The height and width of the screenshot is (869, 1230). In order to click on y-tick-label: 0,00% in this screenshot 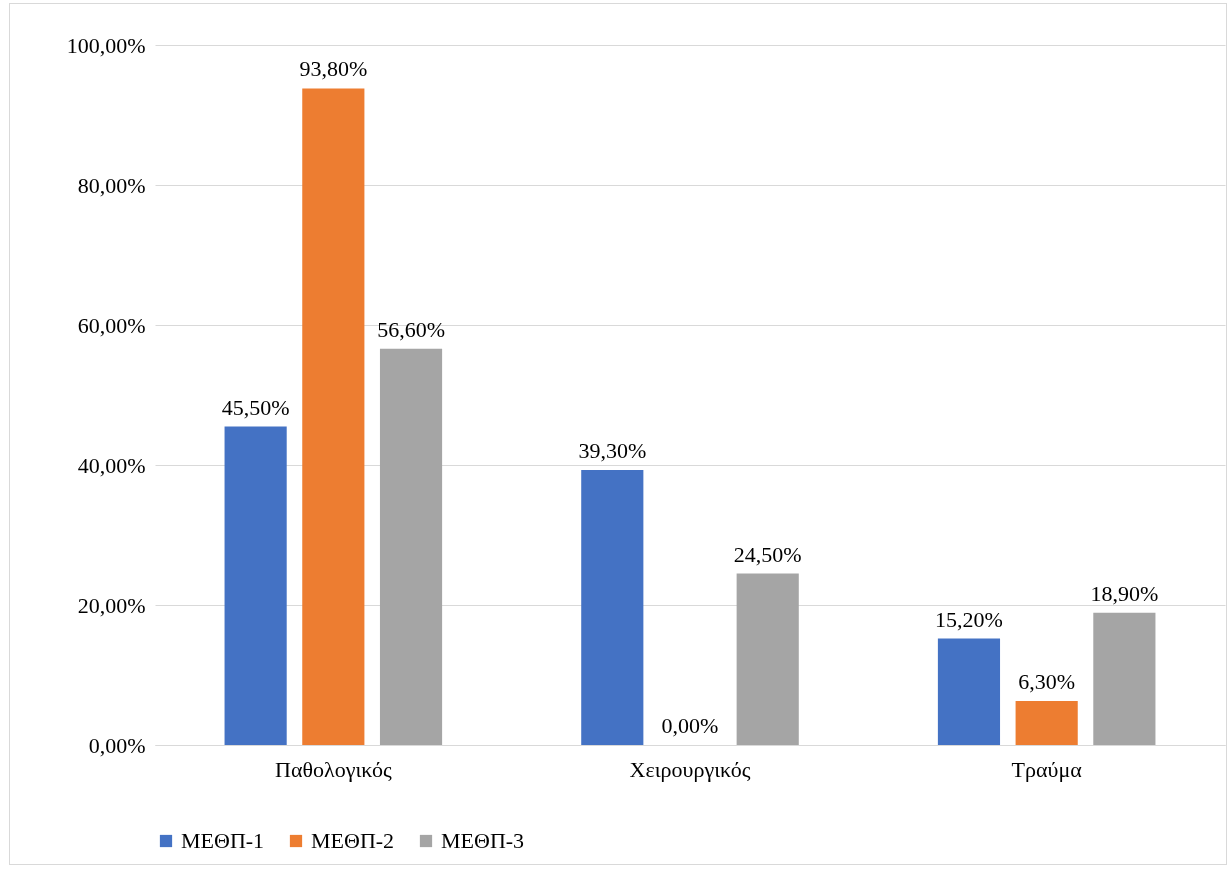, I will do `click(117, 745)`.